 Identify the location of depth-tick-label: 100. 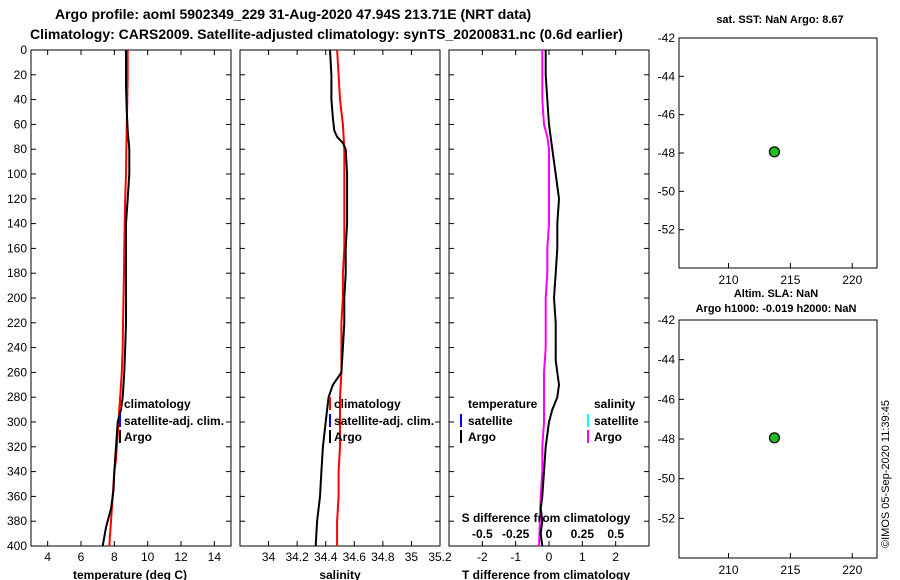
(17, 174).